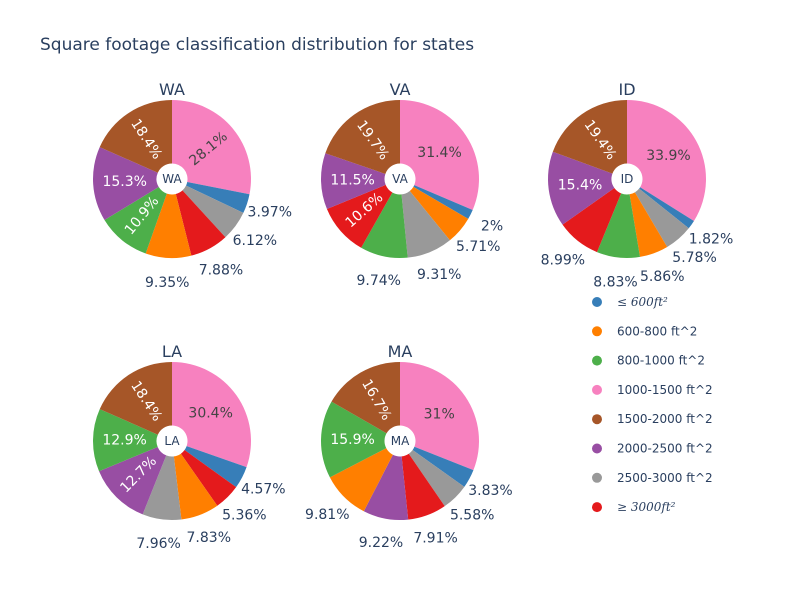 Image resolution: width=800 pixels, height=600 pixels. Describe the element at coordinates (472, 515) in the screenshot. I see `slice-label: 5.58%` at that location.